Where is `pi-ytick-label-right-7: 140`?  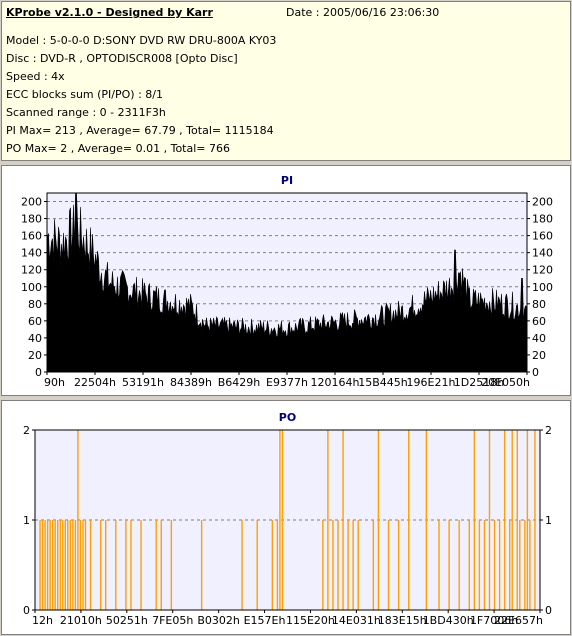
pi-ytick-label-right-7: 140 is located at coordinates (542, 253).